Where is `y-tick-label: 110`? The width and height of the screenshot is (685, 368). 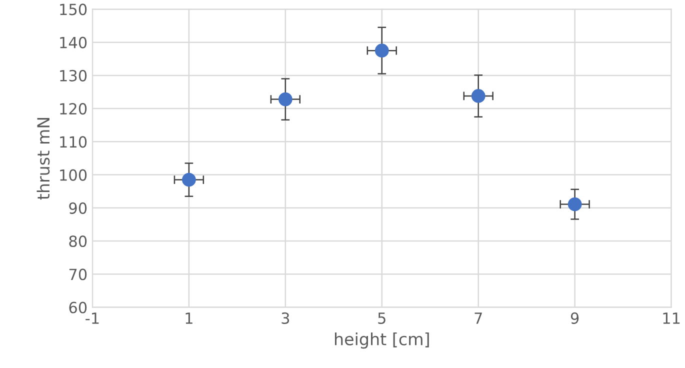
y-tick-label: 110 is located at coordinates (73, 142).